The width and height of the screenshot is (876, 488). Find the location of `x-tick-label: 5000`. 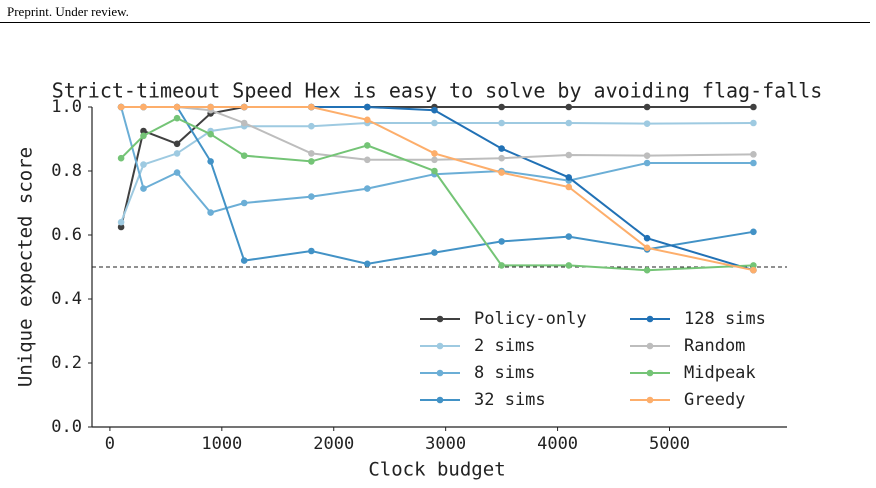

x-tick-label: 5000 is located at coordinates (669, 444).